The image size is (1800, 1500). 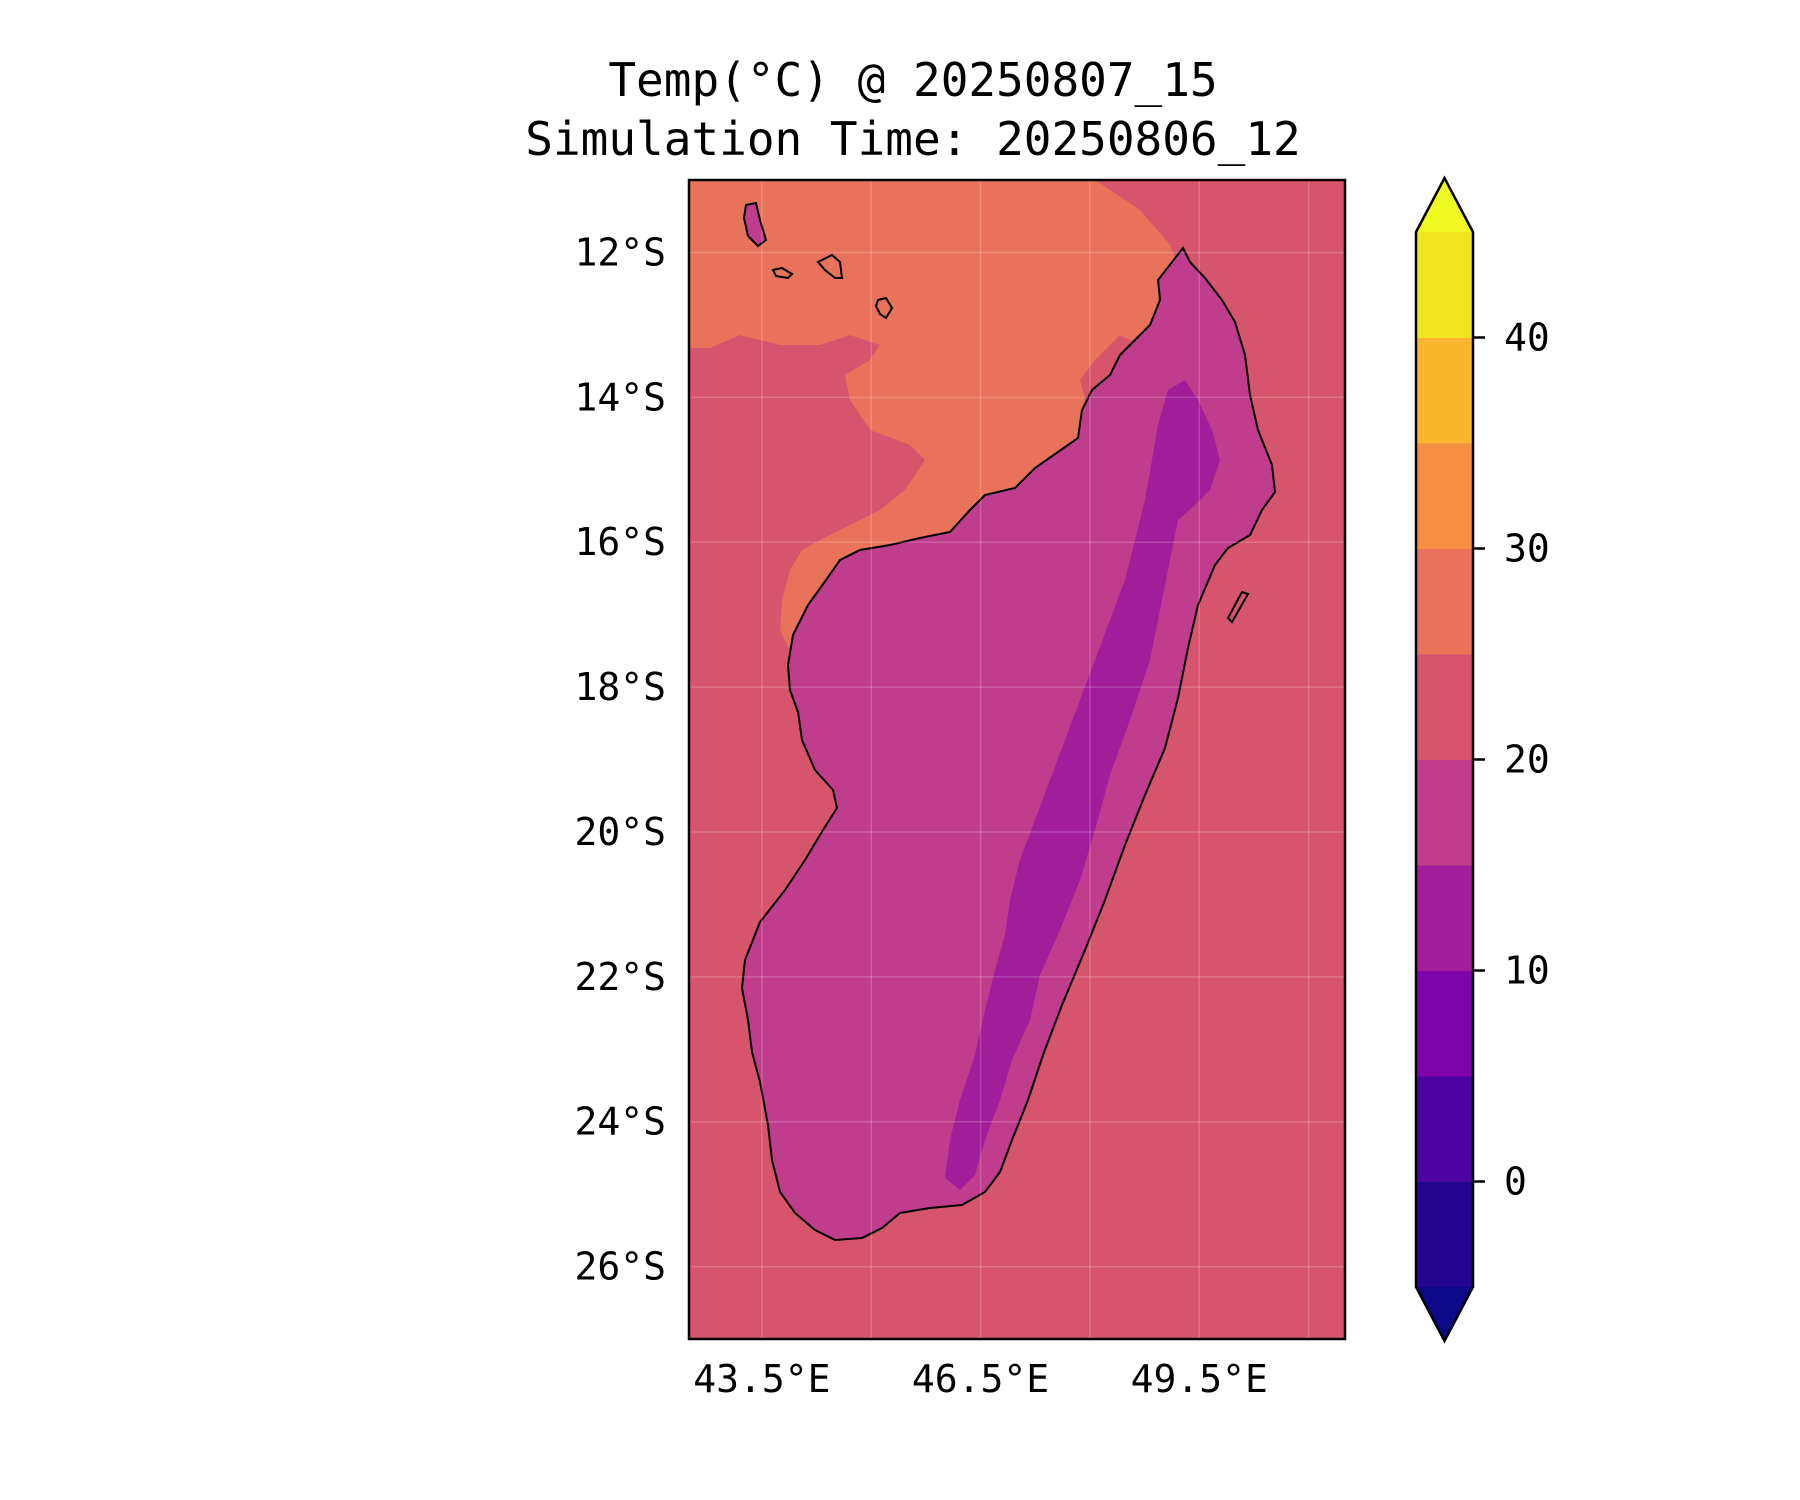 I want to click on colorbar-tick-label: 30, so click(x=1527, y=549).